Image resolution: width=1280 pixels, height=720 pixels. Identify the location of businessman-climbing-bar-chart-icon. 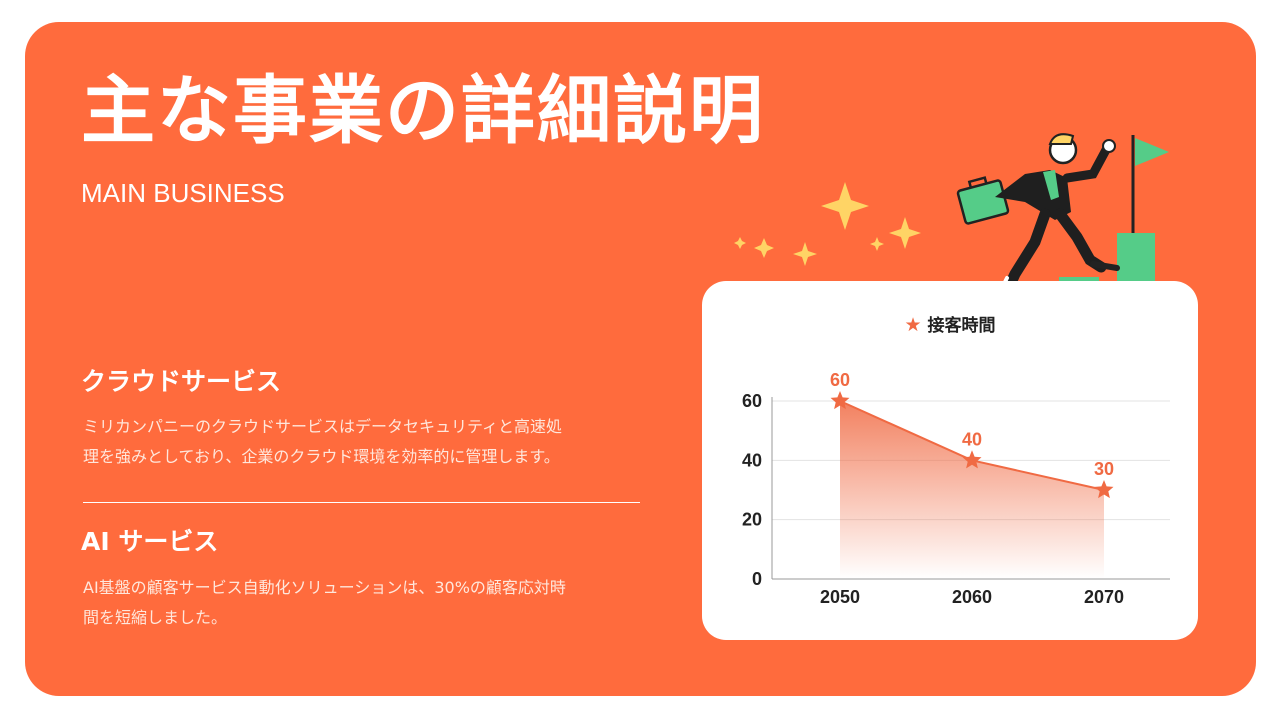
(951, 217).